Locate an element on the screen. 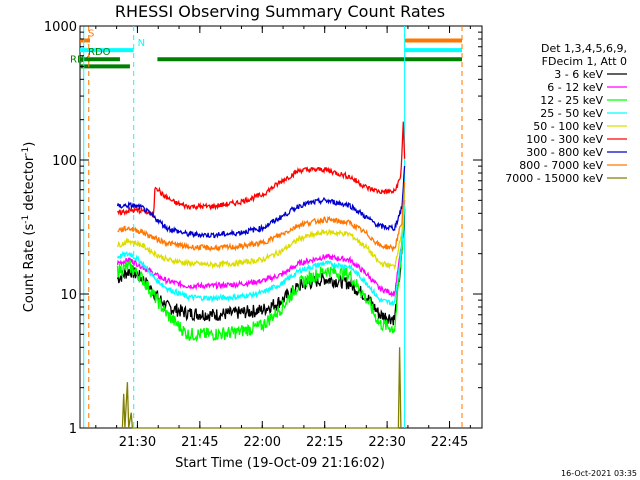 This screenshot has width=640, height=480. y-tick-label: 10 is located at coordinates (68, 295).